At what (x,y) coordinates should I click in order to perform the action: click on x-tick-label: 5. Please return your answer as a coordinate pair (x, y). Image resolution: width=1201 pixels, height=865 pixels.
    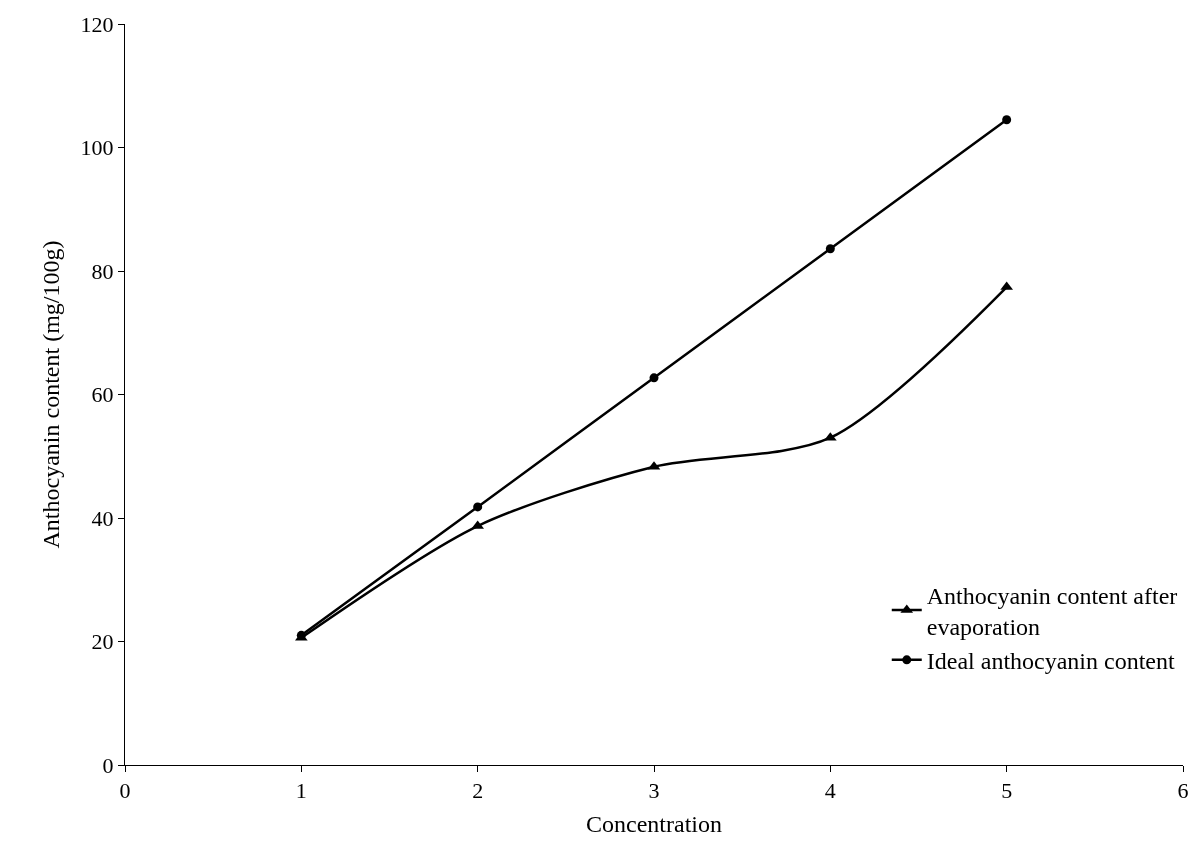
    Looking at the image, I should click on (1007, 791).